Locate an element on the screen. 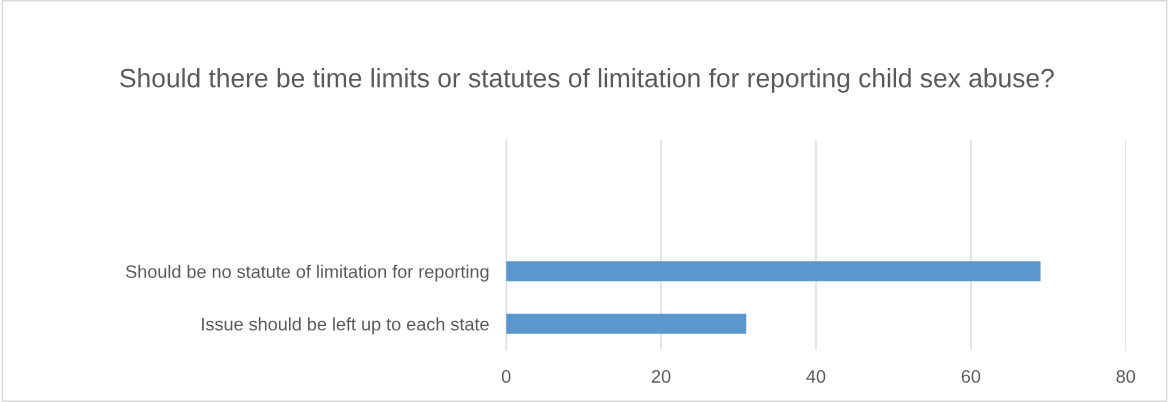  y-tick-label: Should be no statute of limitation for reporting is located at coordinates (307, 273).